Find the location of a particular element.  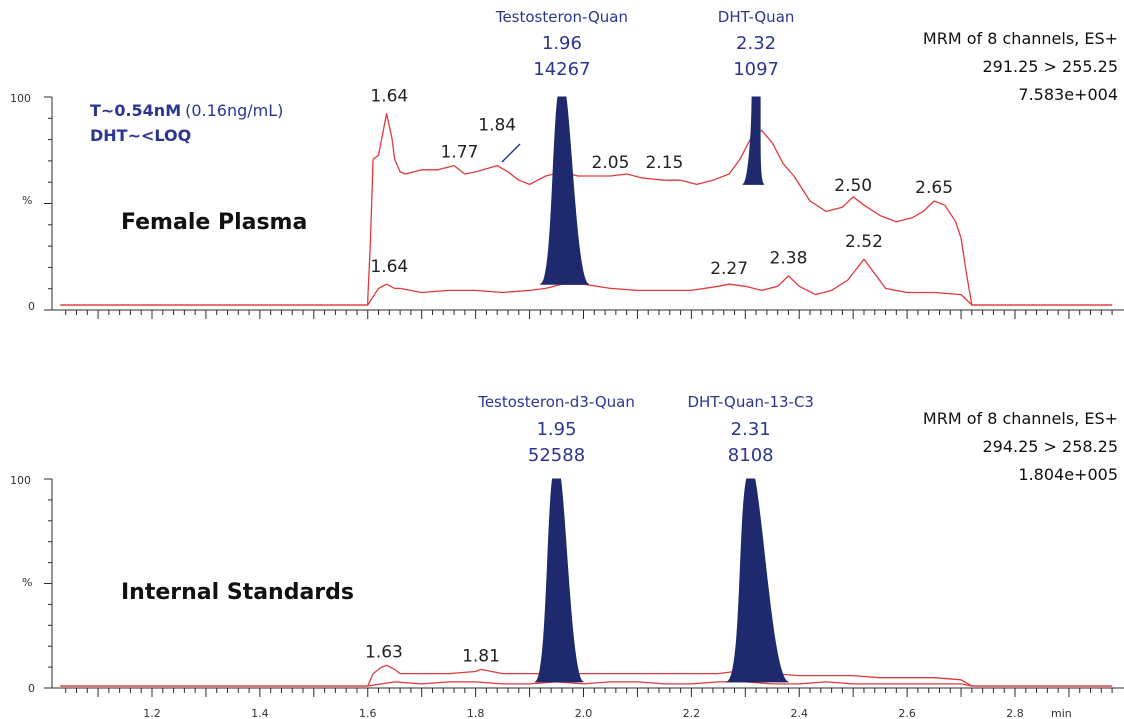

quant-note-rest: (0.16ng/mL) is located at coordinates (234, 110).